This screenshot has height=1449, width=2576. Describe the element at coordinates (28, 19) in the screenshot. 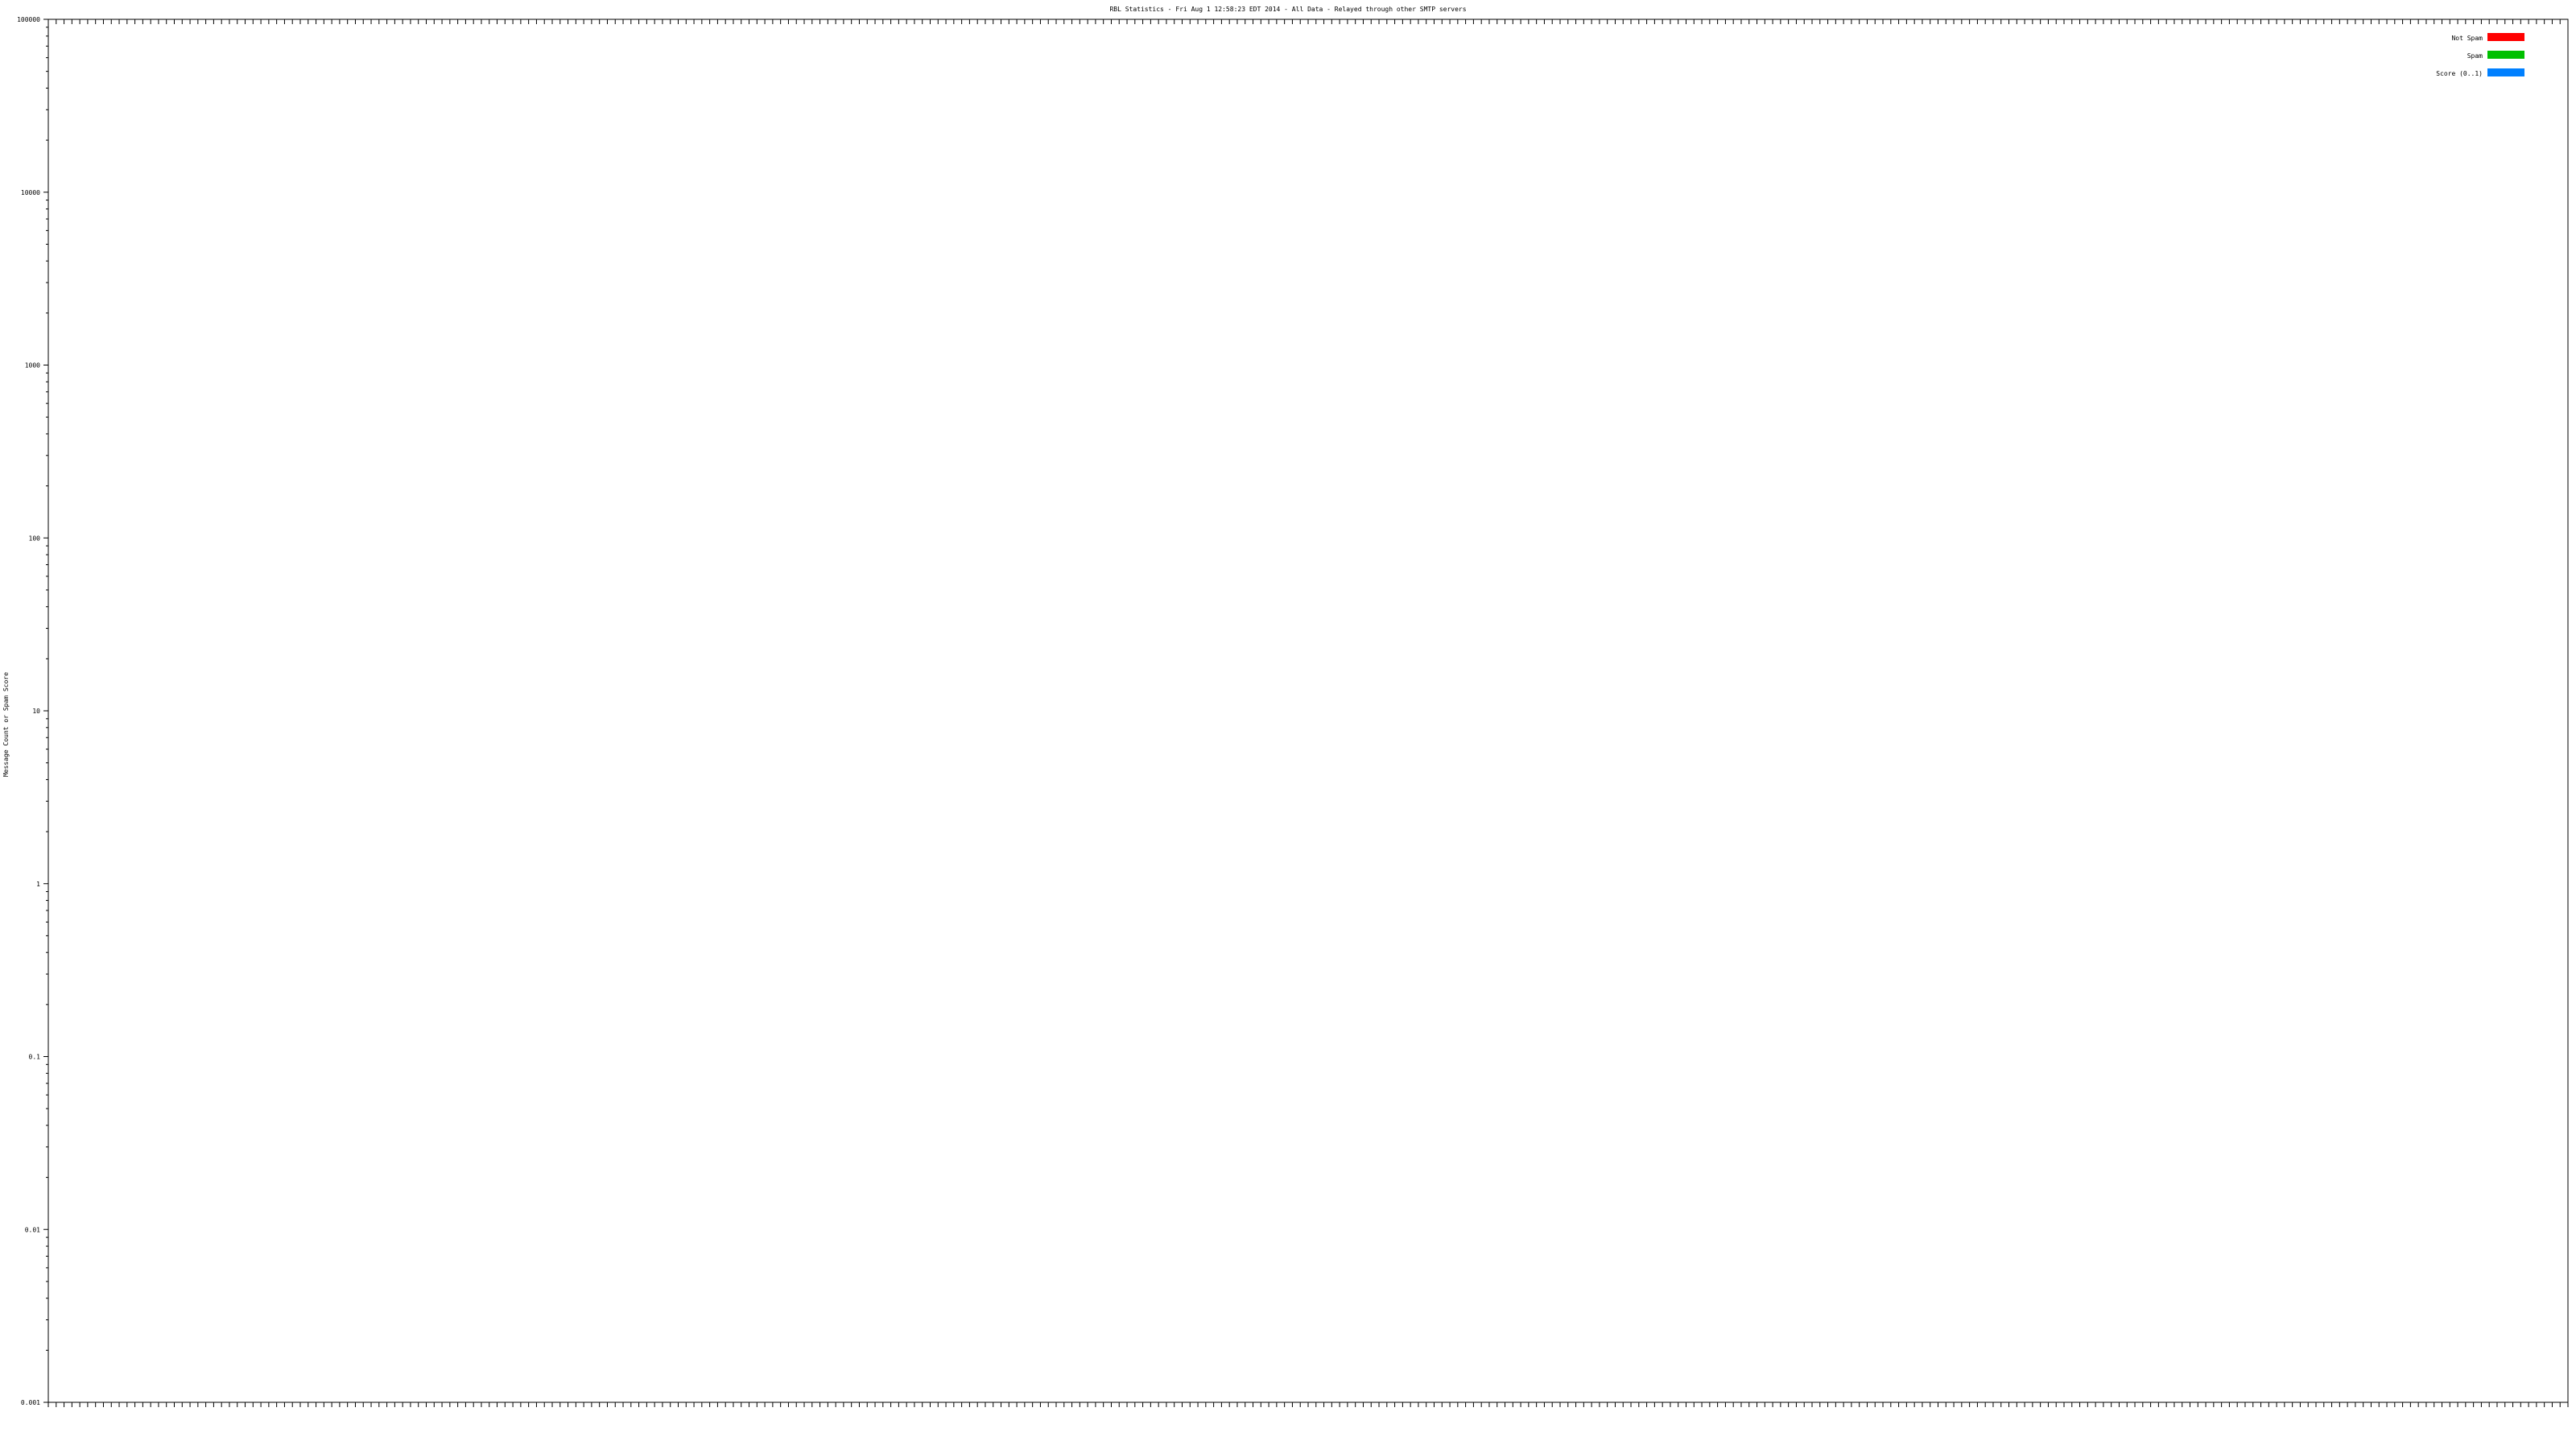

I see `y-tick-label: 100000` at that location.